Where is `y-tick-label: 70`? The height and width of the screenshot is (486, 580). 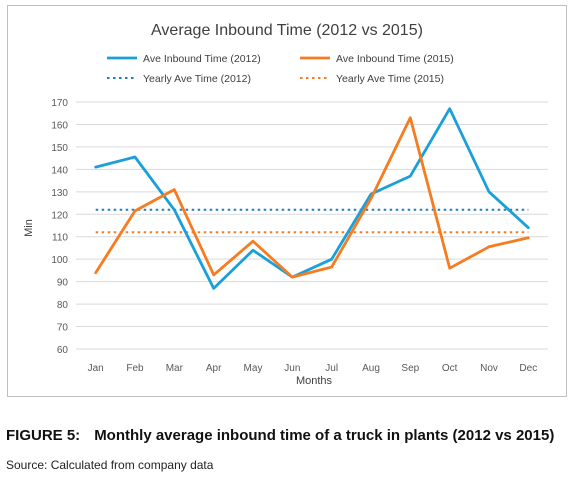
y-tick-label: 70 is located at coordinates (63, 328).